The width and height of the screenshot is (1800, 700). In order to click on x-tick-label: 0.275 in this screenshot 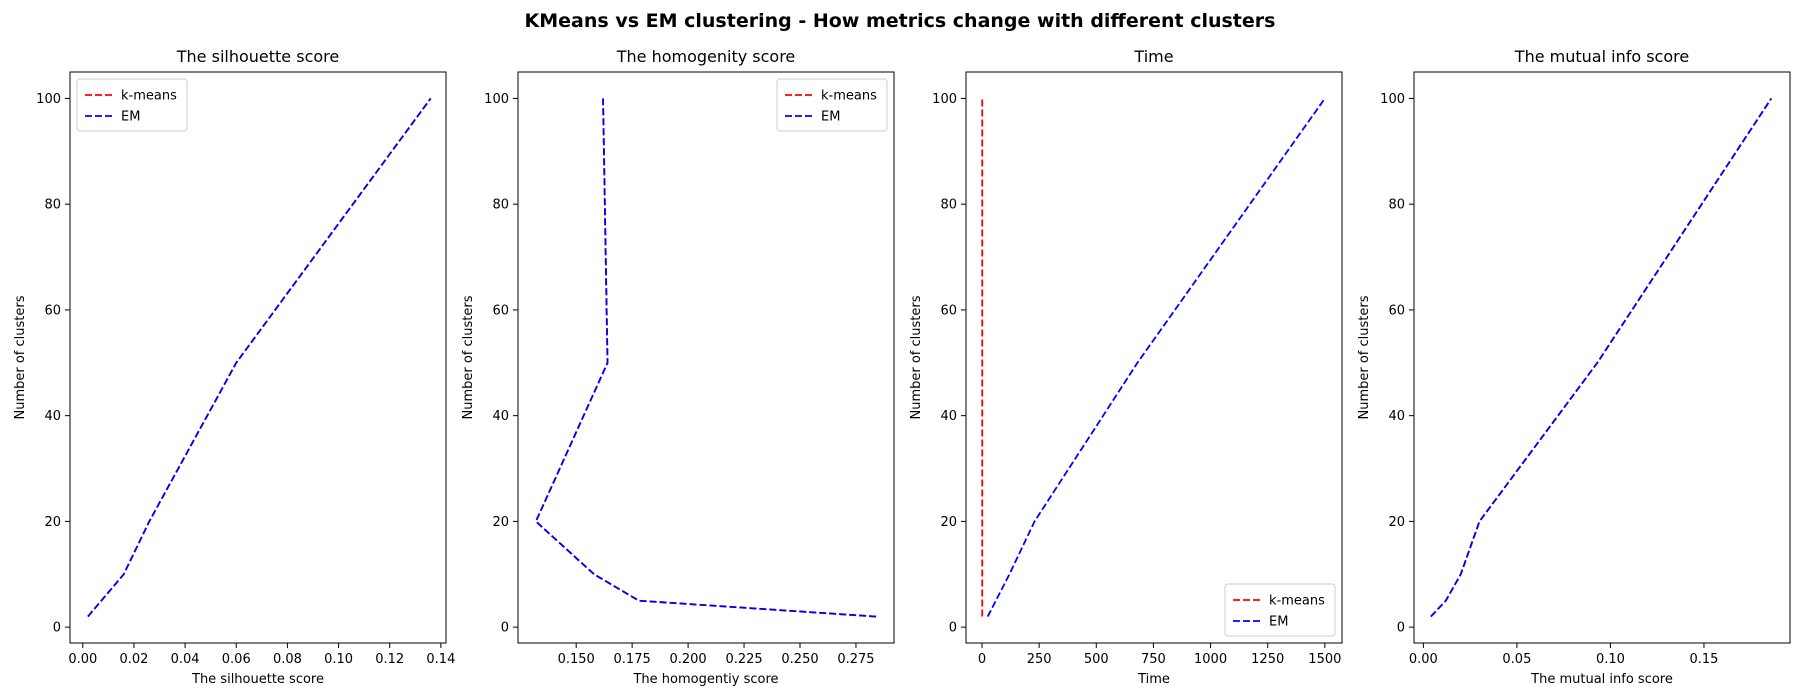, I will do `click(855, 659)`.